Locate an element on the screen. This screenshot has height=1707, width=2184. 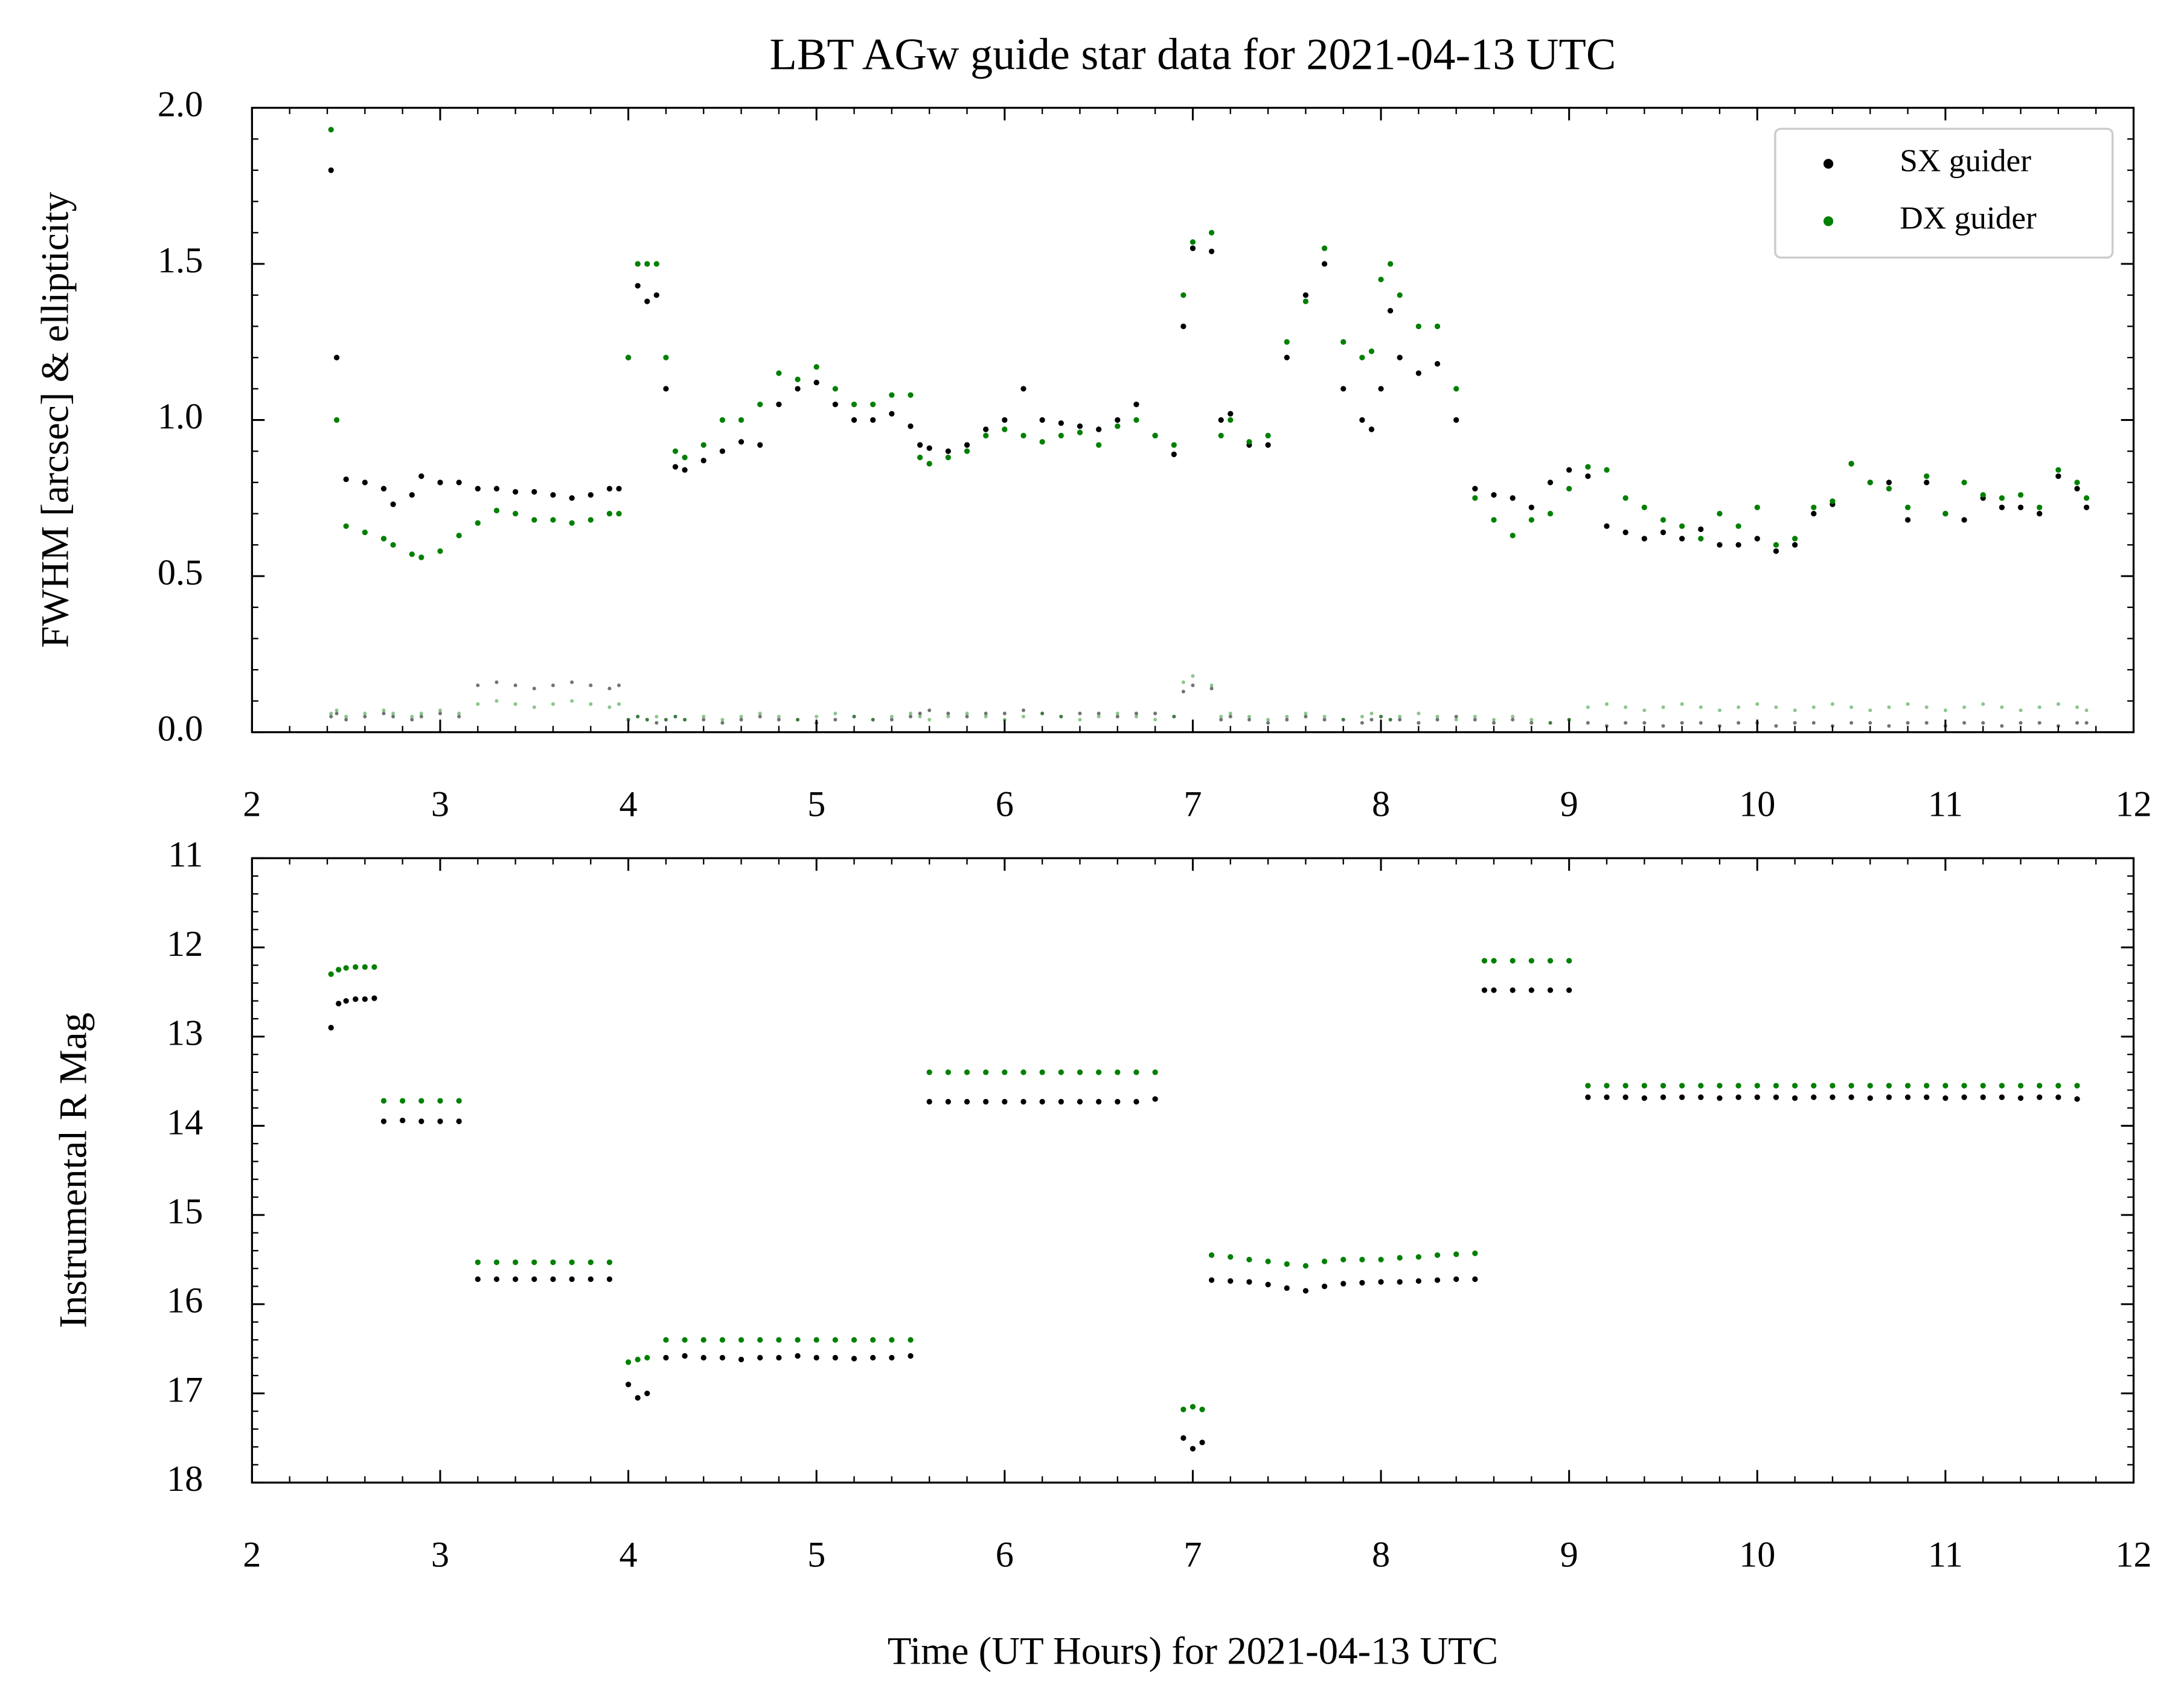
y-tick-label: 1.5 is located at coordinates (180, 260).